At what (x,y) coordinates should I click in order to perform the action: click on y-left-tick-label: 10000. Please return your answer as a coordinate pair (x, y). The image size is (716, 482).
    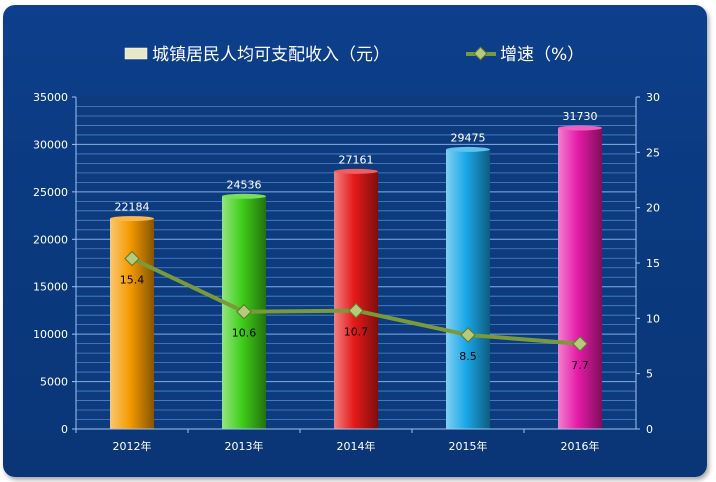
    Looking at the image, I should click on (50, 334).